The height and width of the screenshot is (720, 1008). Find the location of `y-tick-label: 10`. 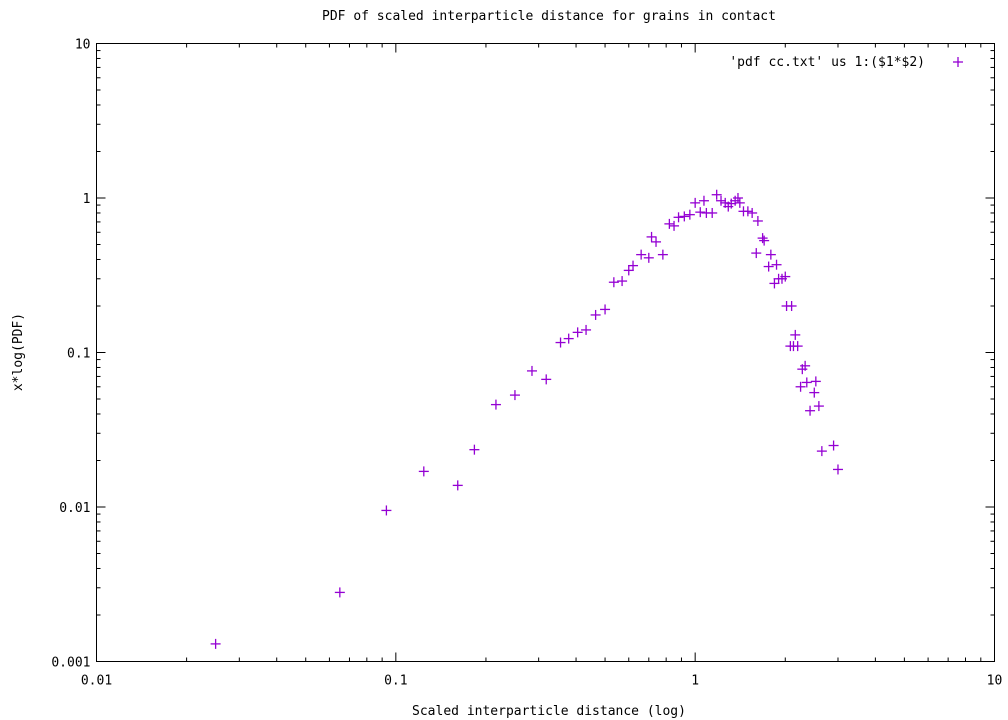

y-tick-label: 10 is located at coordinates (83, 45).